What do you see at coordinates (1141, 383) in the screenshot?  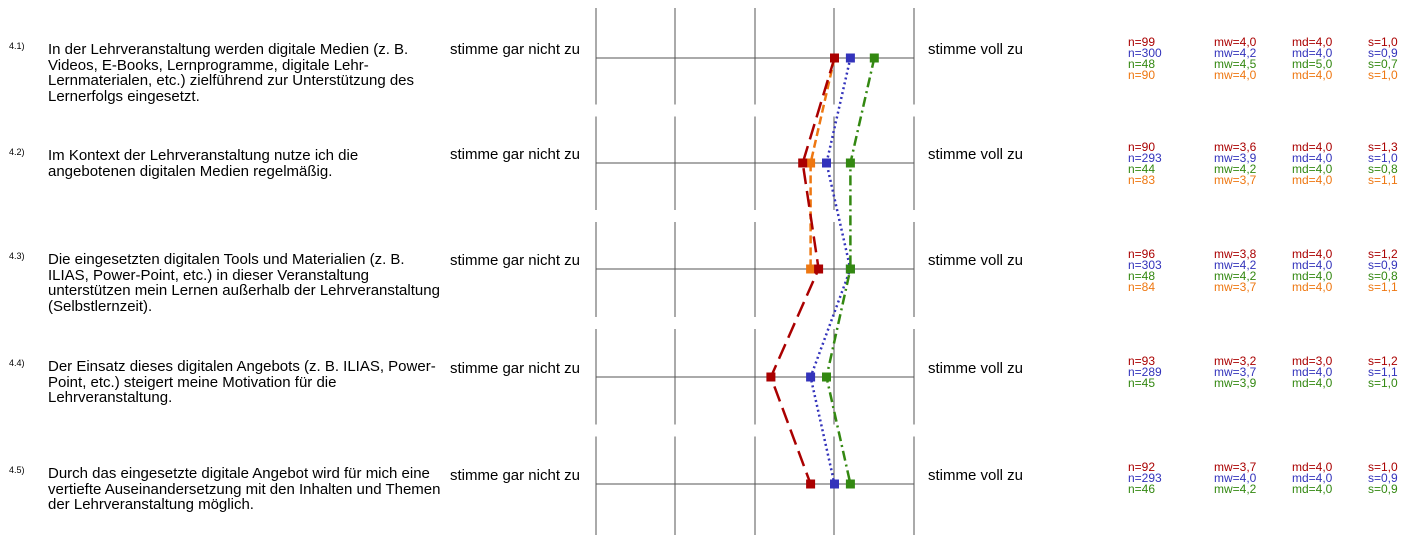 I see `stat-n: n=45` at bounding box center [1141, 383].